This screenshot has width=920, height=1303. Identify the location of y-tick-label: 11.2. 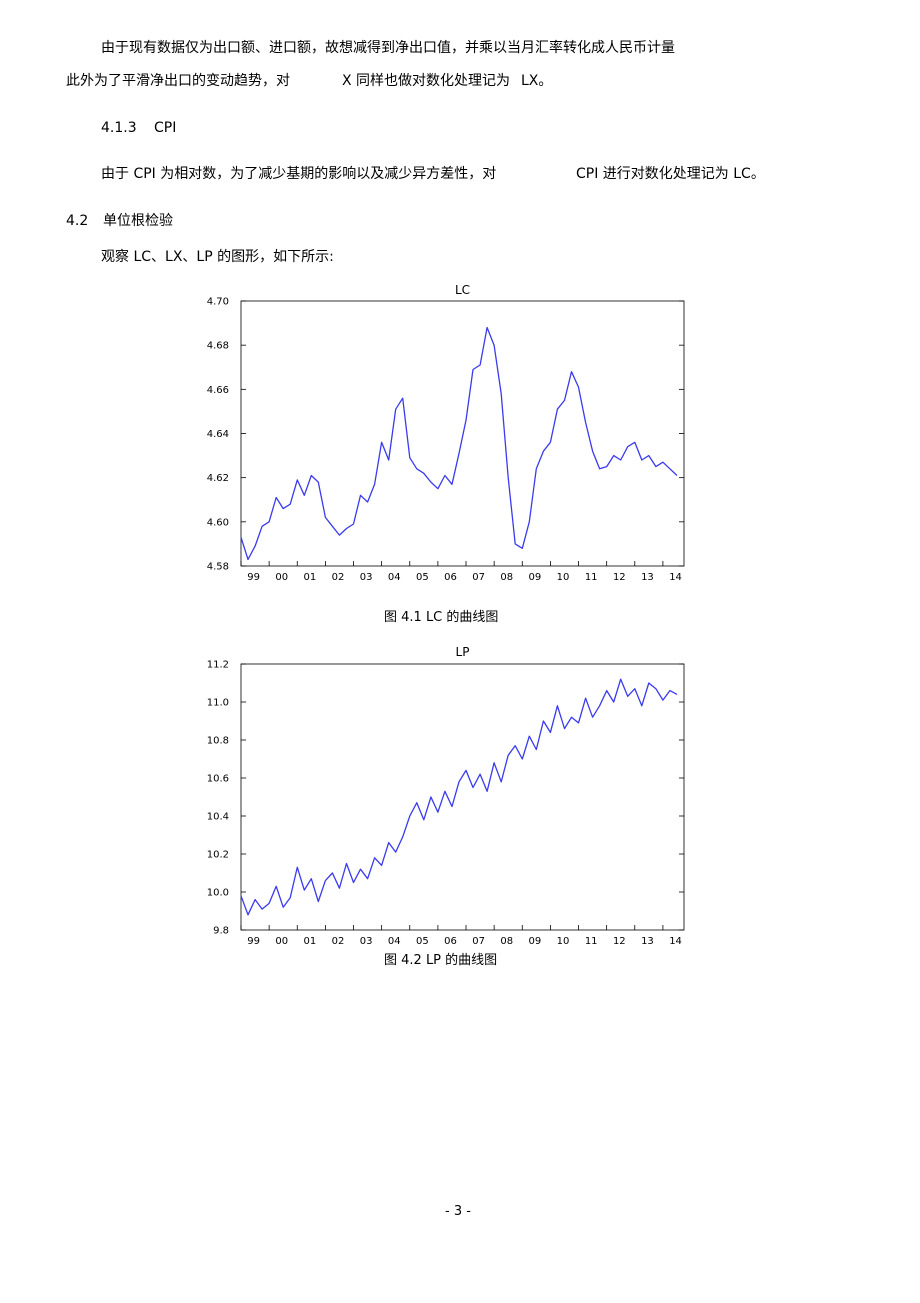
(218, 665).